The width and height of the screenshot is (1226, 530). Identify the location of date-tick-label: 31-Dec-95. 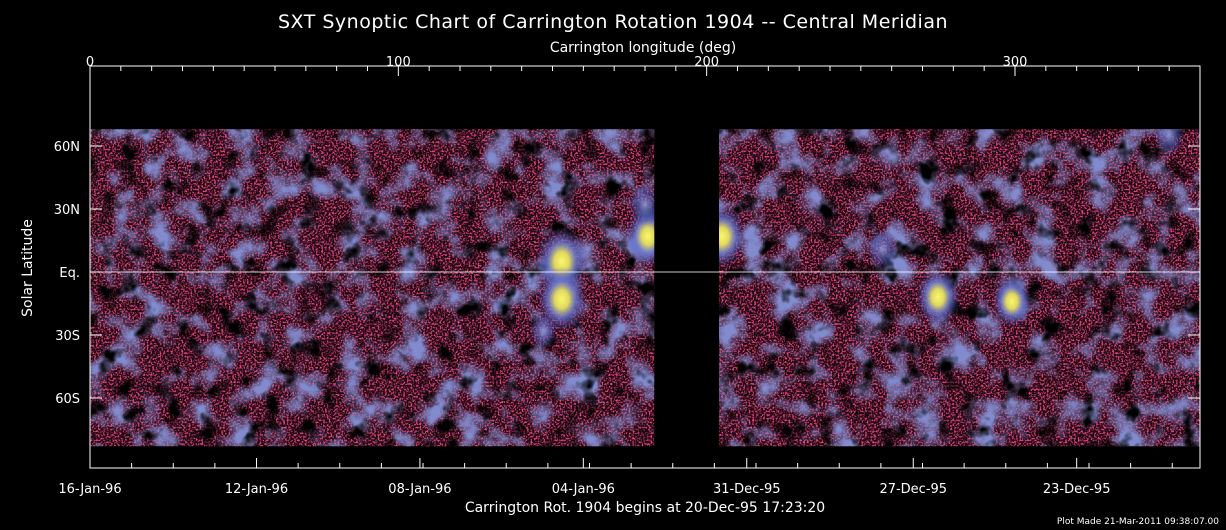
(747, 489).